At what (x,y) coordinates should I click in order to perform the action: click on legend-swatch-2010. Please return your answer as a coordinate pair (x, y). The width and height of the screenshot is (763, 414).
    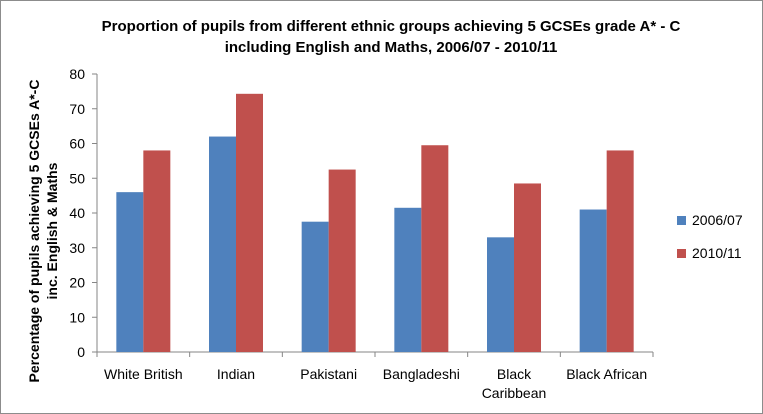
    Looking at the image, I should click on (681, 253).